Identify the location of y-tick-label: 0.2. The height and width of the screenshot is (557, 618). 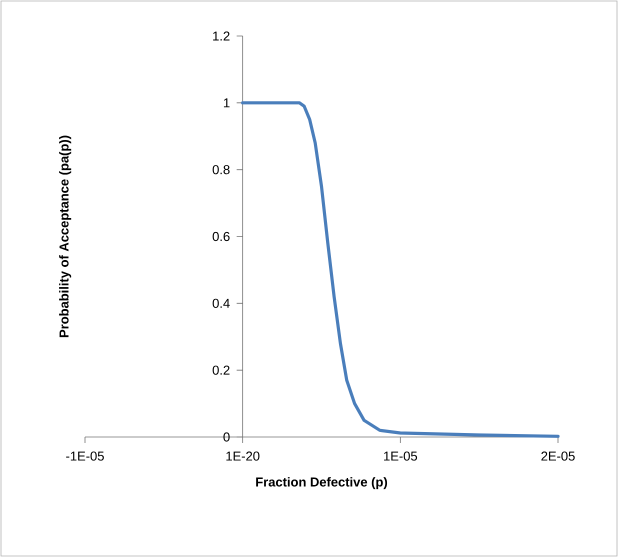
(221, 370).